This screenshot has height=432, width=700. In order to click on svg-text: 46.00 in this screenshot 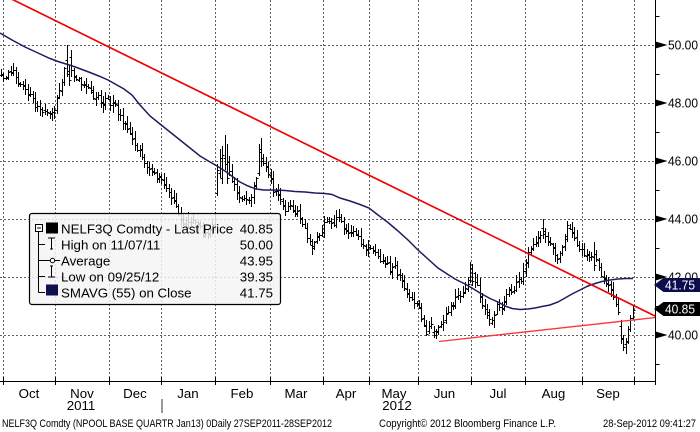, I will do `click(683, 161)`.